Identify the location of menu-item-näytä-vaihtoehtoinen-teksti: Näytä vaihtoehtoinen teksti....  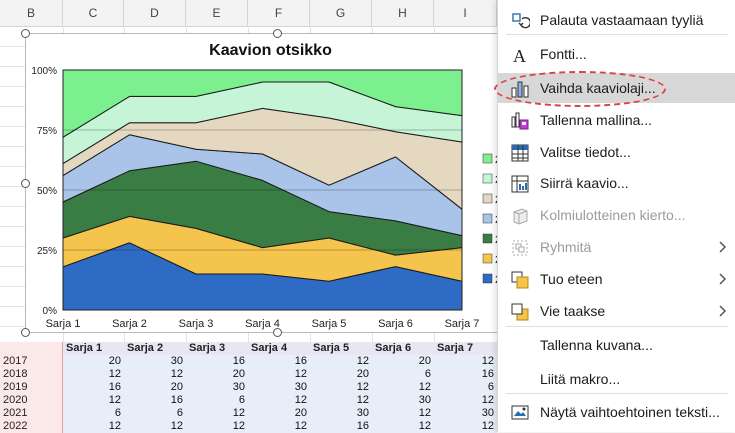
(616, 412).